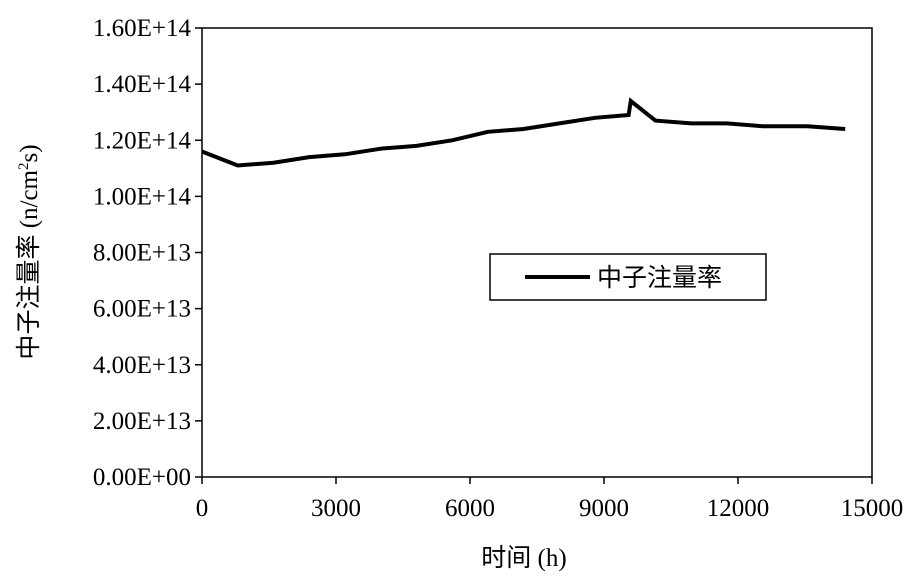 The image size is (916, 576). What do you see at coordinates (24, 166) in the screenshot?
I see `y-axis-title-superscript: 2` at bounding box center [24, 166].